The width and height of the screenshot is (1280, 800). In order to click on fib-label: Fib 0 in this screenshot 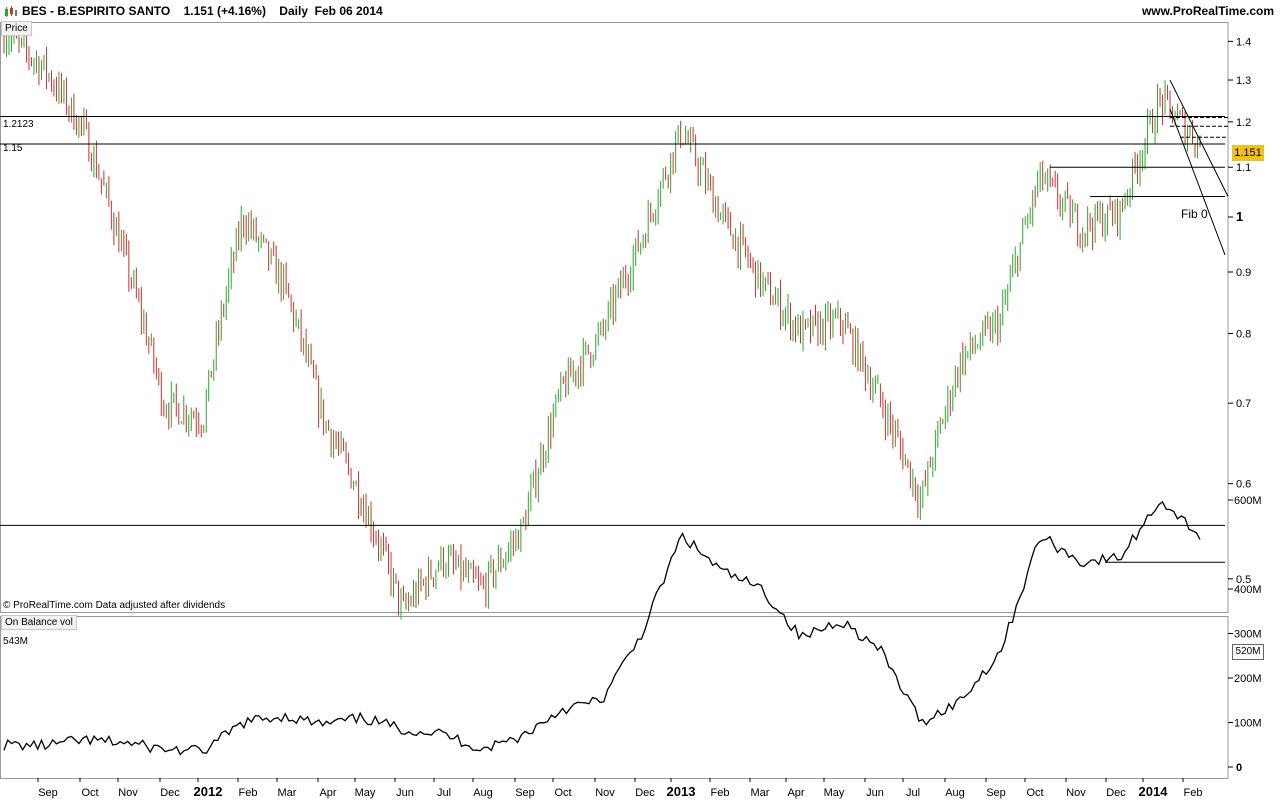, I will do `click(1194, 214)`.